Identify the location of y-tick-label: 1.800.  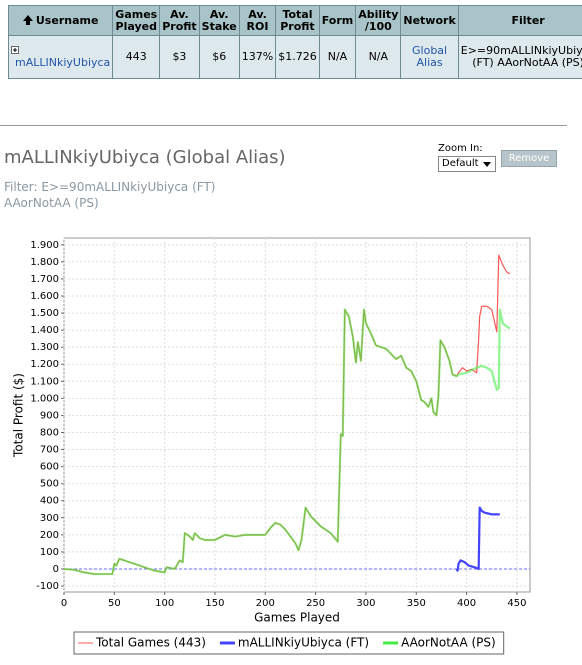
(44, 262).